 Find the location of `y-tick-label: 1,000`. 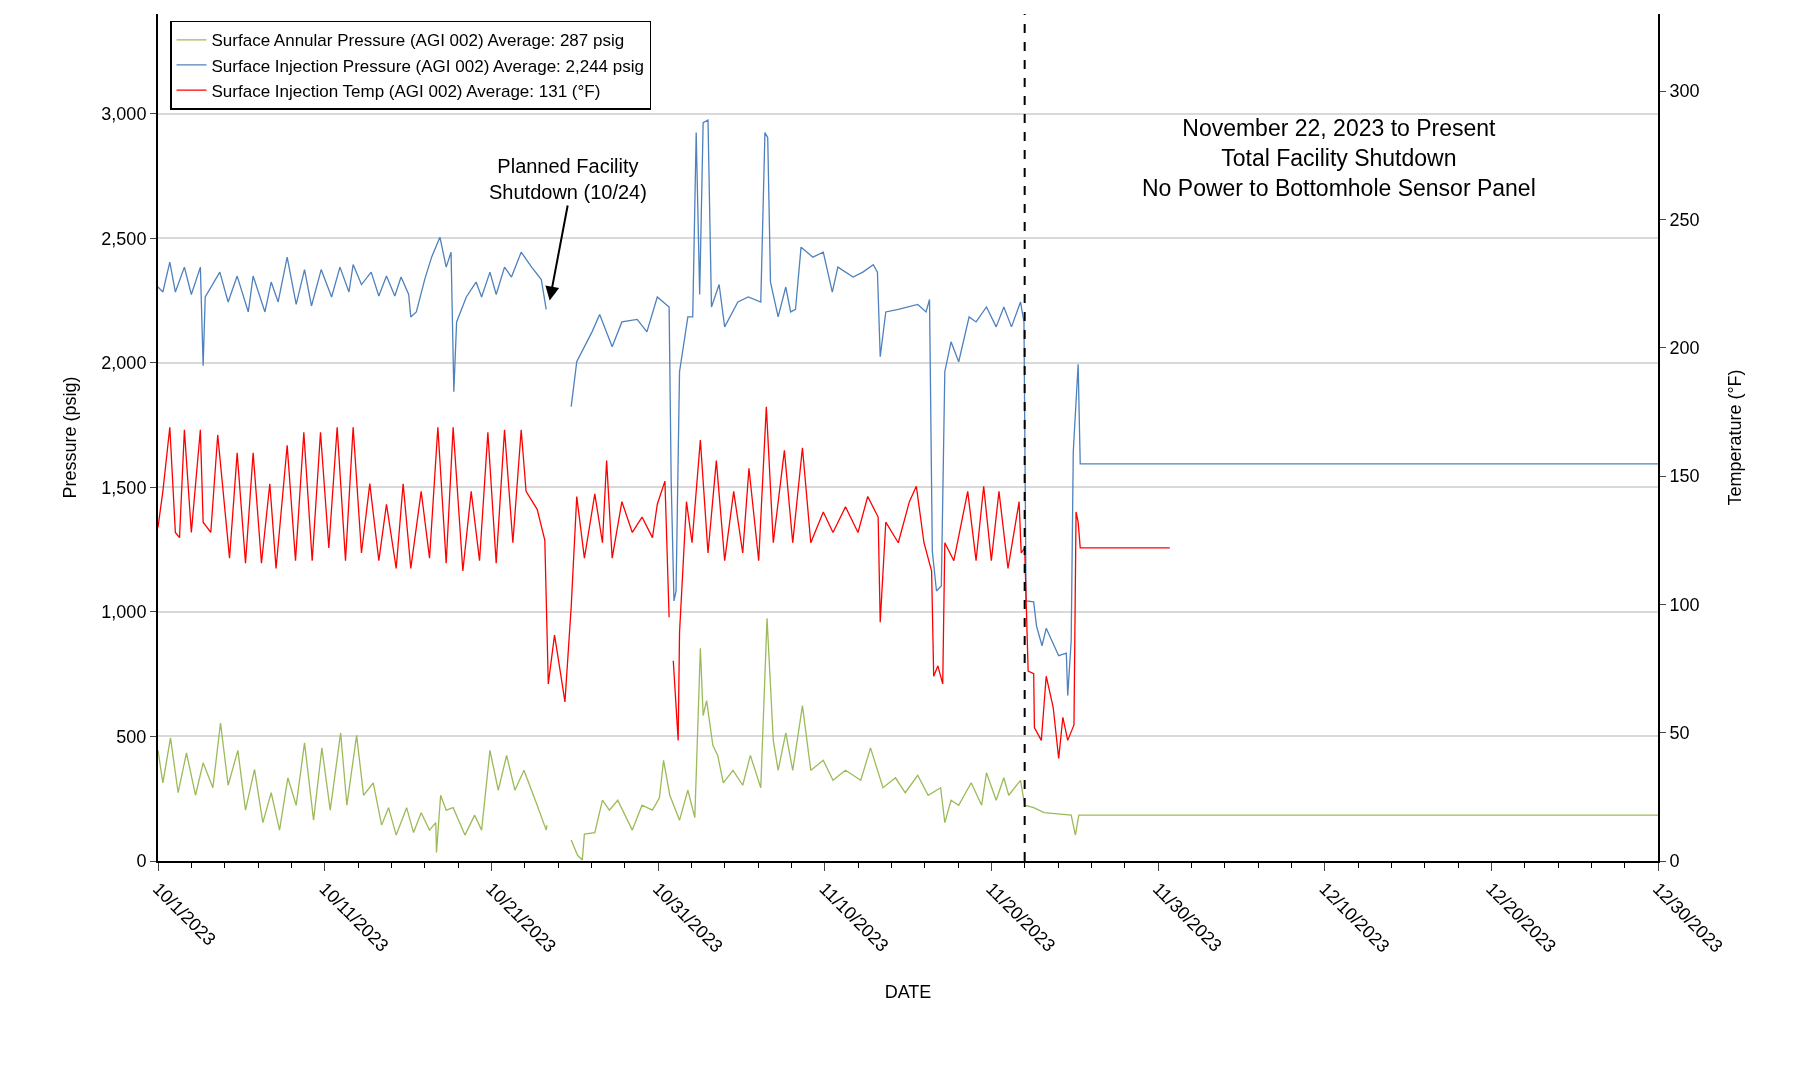

y-tick-label: 1,000 is located at coordinates (124, 612).